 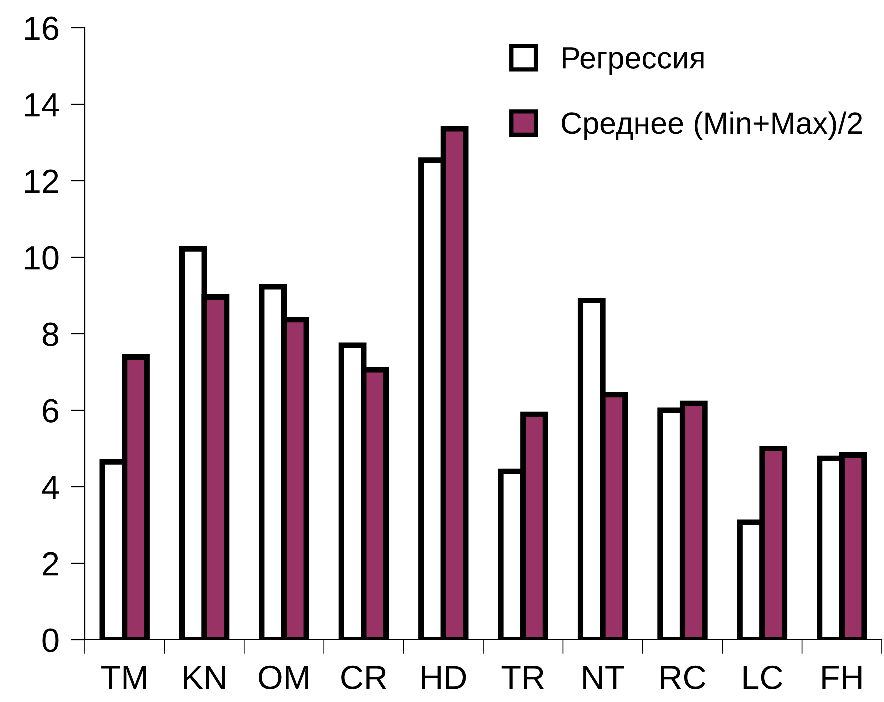 What do you see at coordinates (204, 678) in the screenshot?
I see `x-tick-label: KN` at bounding box center [204, 678].